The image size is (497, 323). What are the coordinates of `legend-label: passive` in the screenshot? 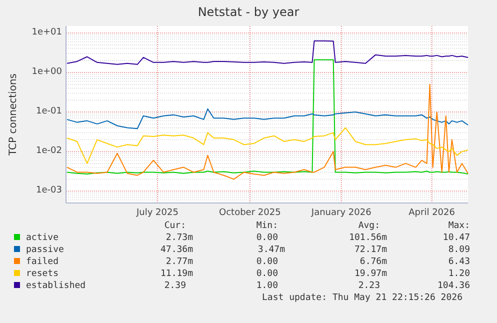 It's located at (45, 250).